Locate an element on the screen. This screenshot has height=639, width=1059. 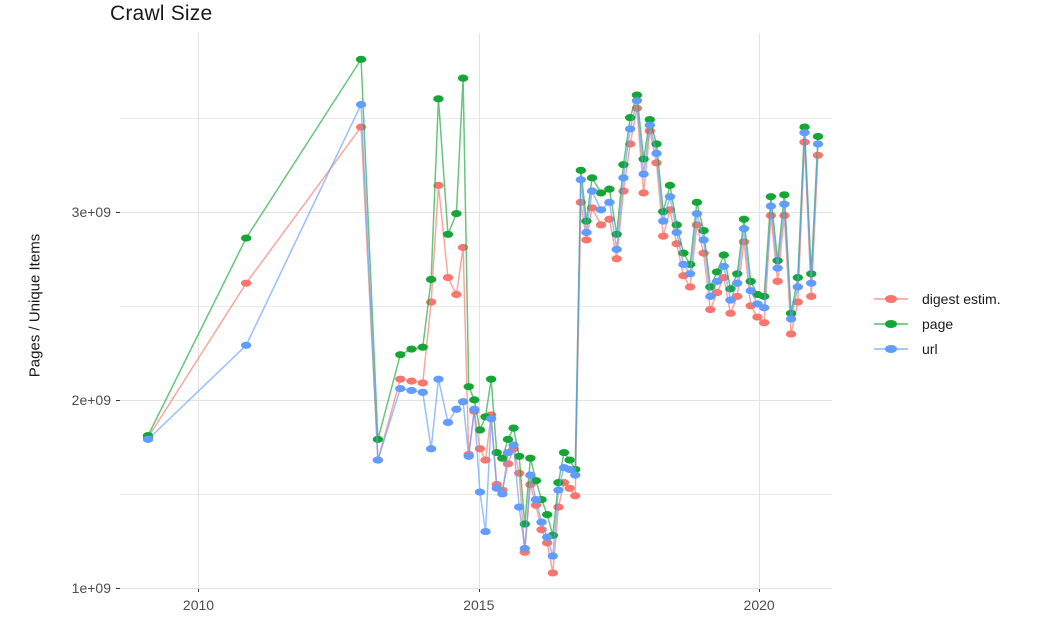
gridline-horizontal-major is located at coordinates (476, 212).